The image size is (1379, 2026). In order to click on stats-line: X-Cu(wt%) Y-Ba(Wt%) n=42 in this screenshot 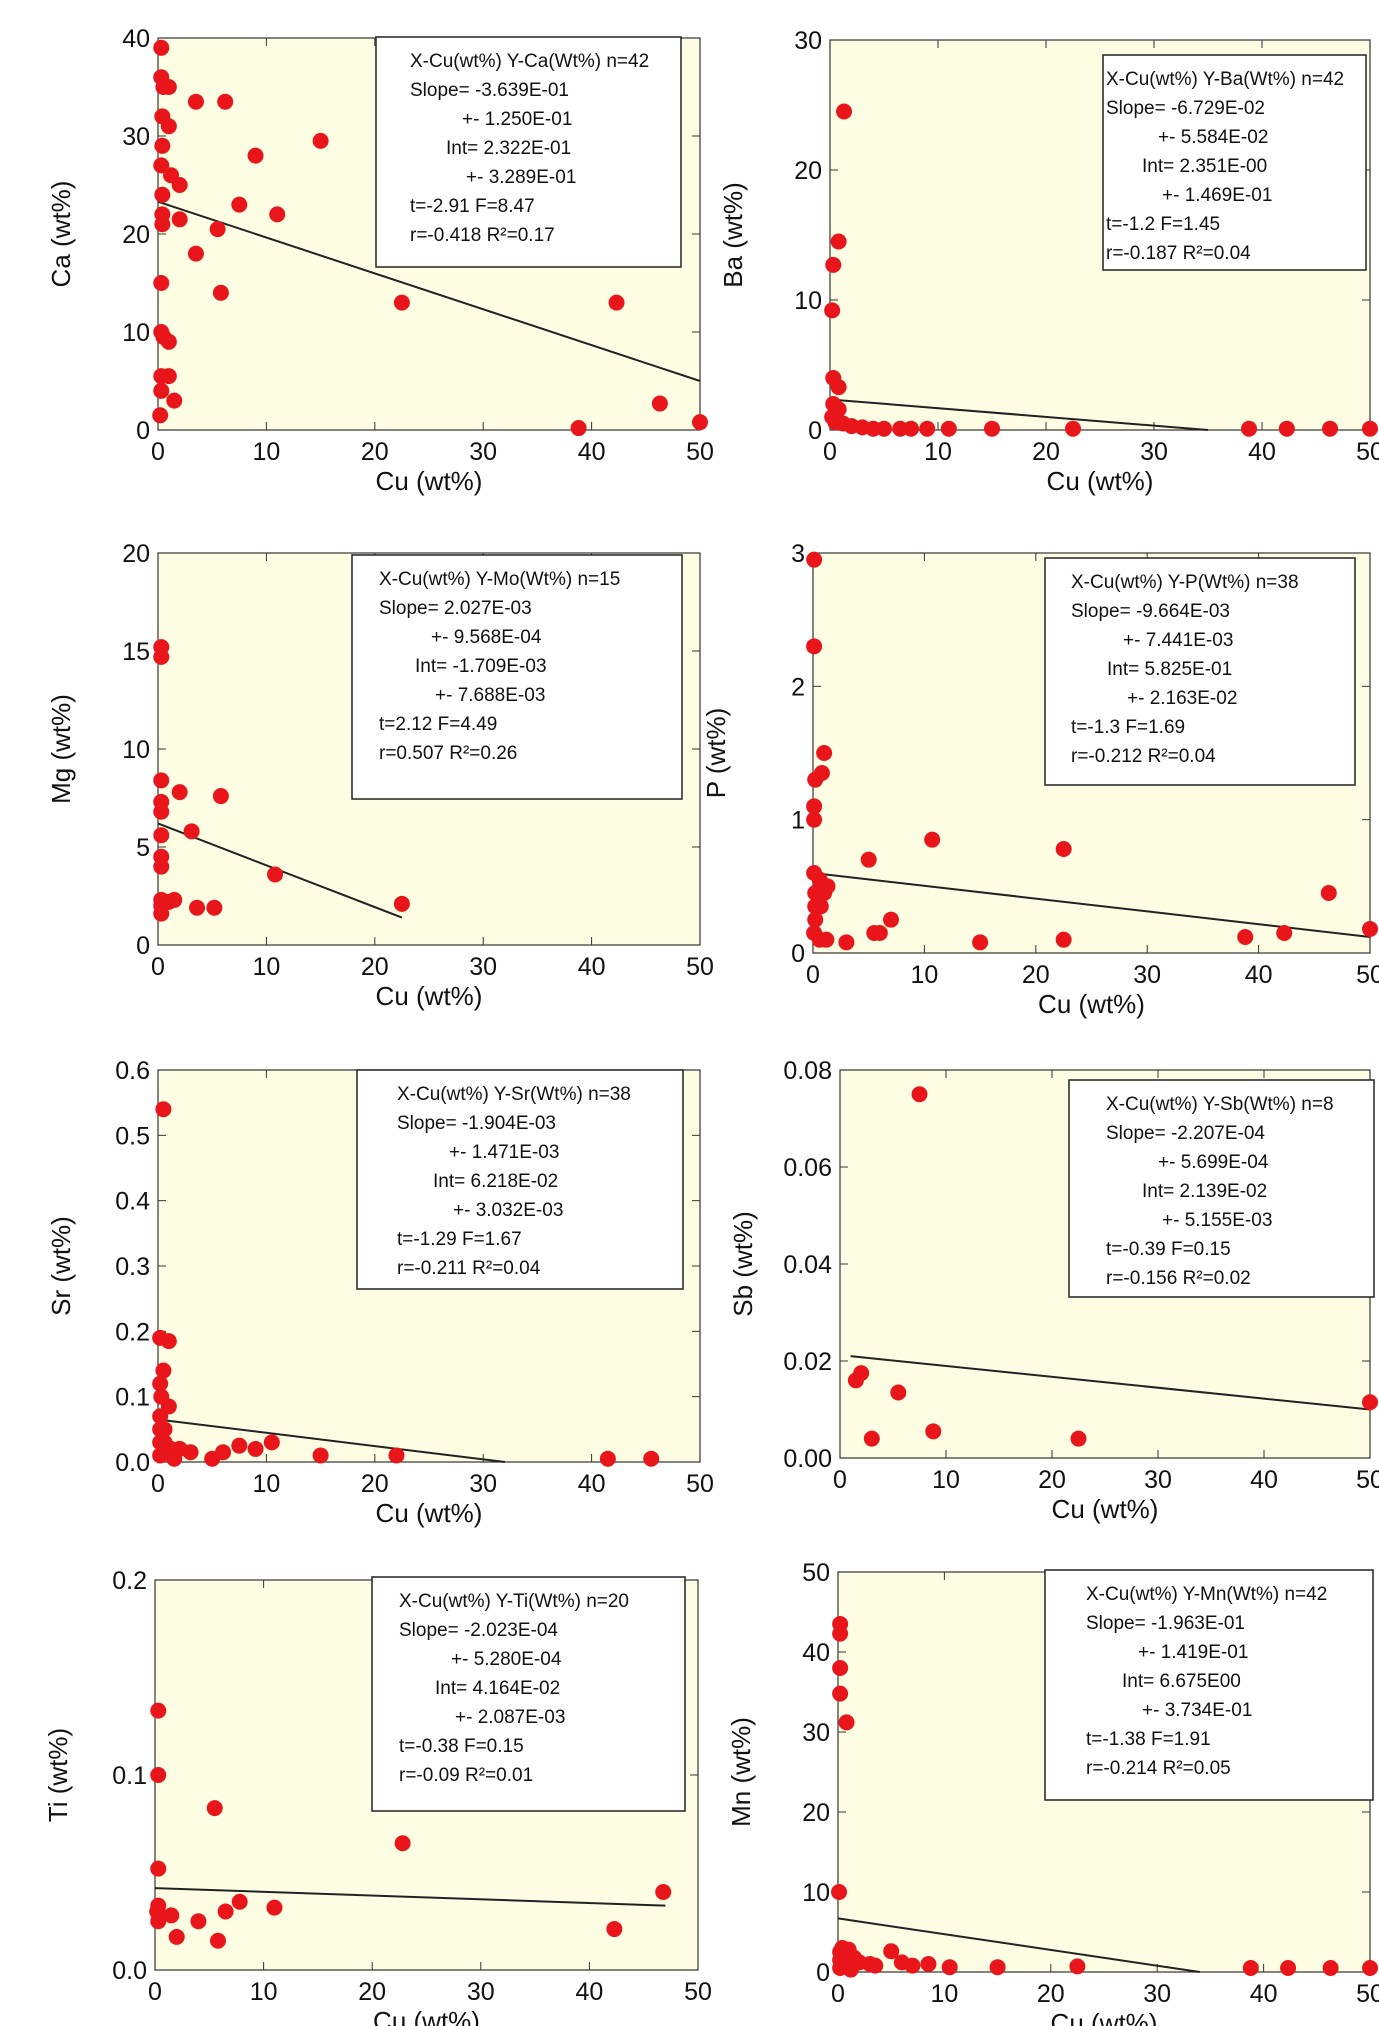, I will do `click(1225, 79)`.